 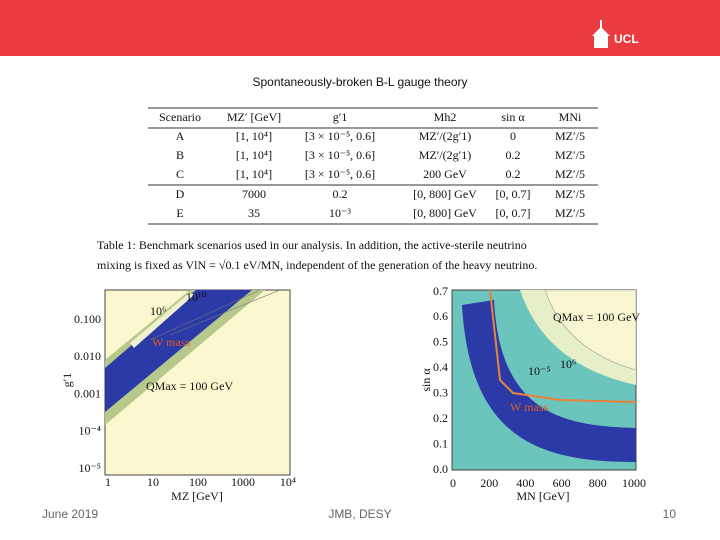 What do you see at coordinates (426, 380) in the screenshot?
I see `y-axis-label: sin α` at bounding box center [426, 380].